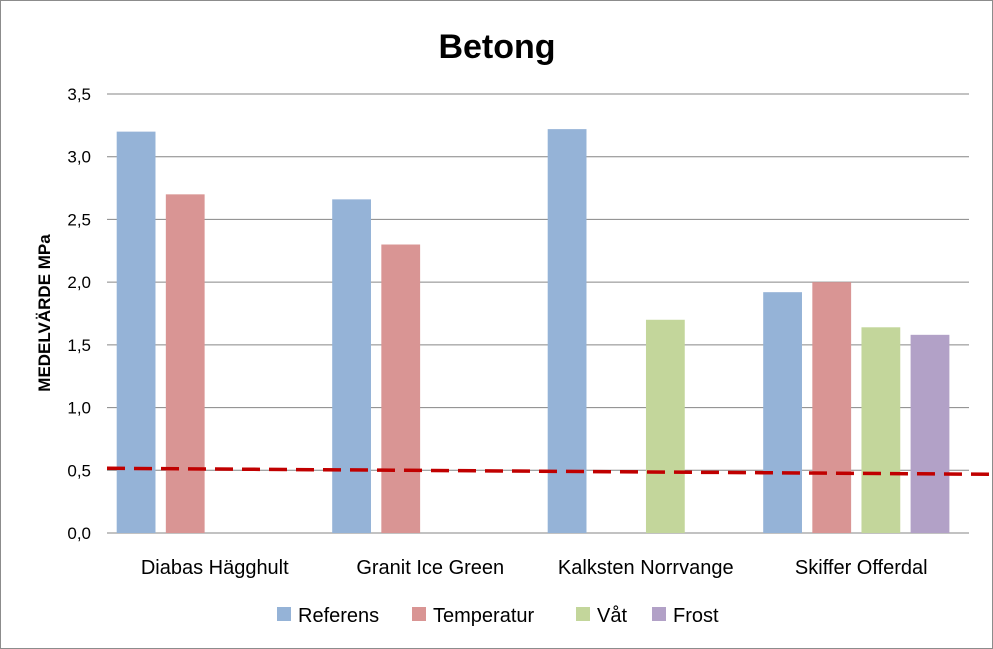 This screenshot has height=649, width=993. Describe the element at coordinates (79, 282) in the screenshot. I see `y-tick-label: 2,0` at that location.